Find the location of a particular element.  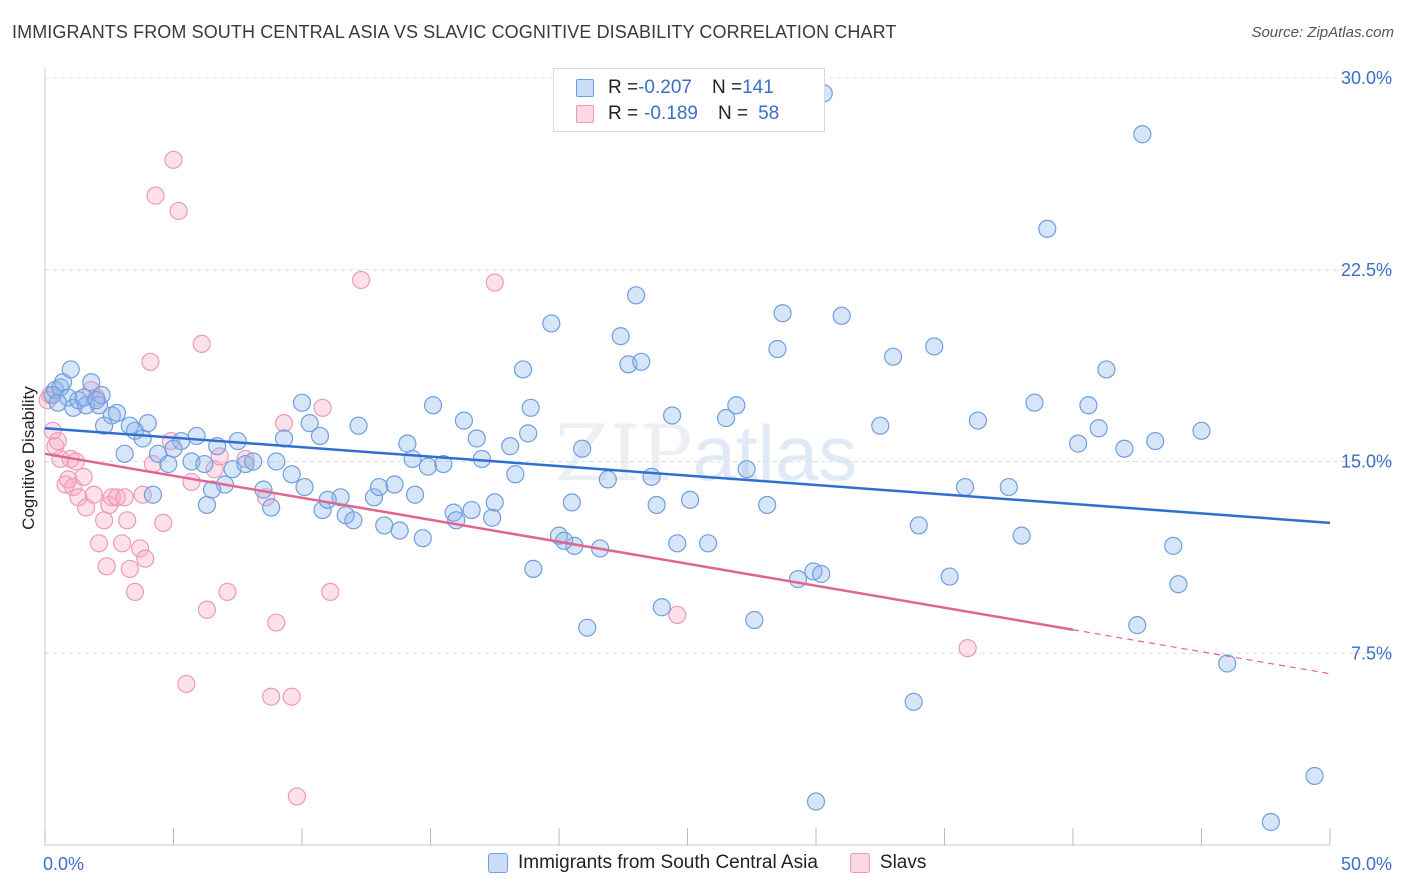

legend-label: Slavs is located at coordinates (903, 862).